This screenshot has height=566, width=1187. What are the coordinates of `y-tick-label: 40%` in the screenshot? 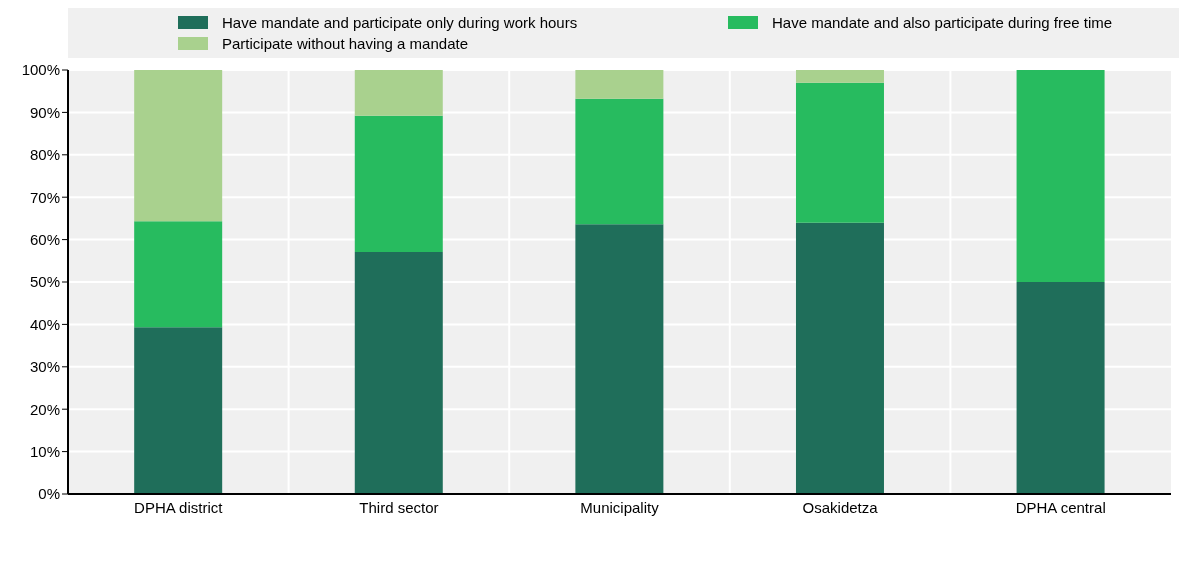 It's located at (44, 324).